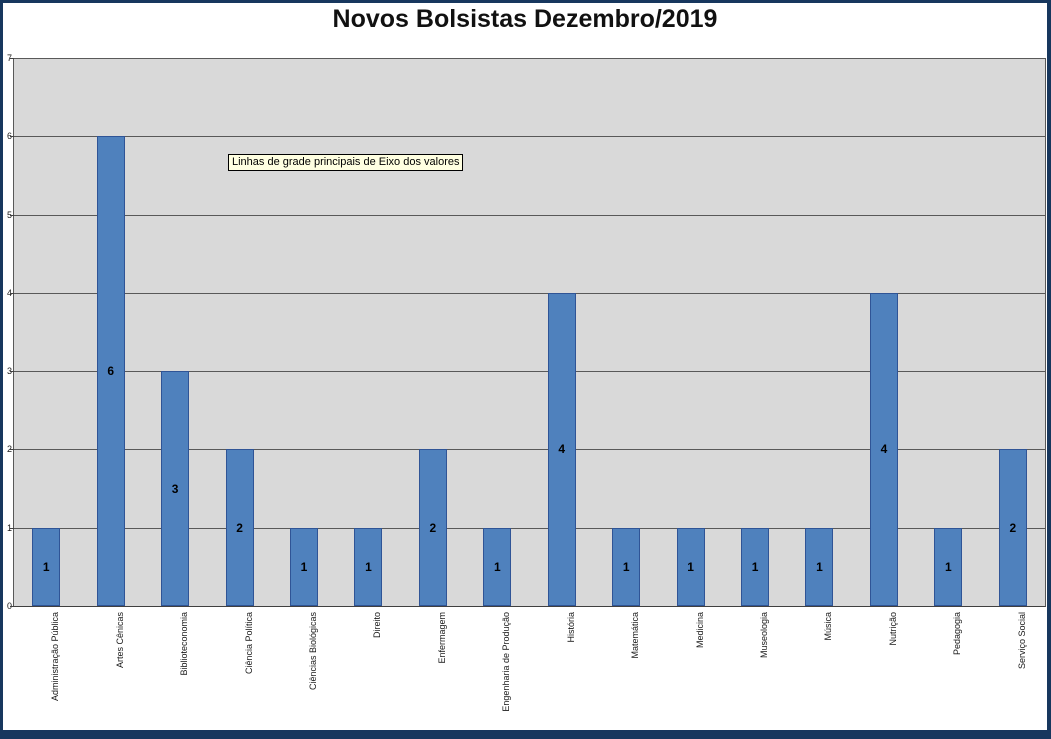 Image resolution: width=1051 pixels, height=739 pixels. I want to click on bar-10: 1, so click(690, 566).